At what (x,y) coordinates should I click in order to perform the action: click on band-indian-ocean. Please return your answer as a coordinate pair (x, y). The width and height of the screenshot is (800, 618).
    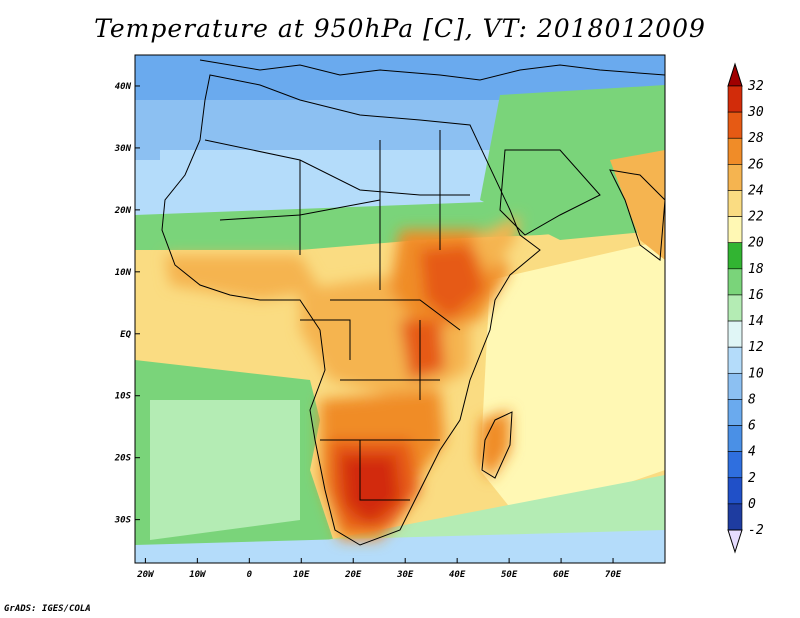
    Looking at the image, I should click on (572, 380).